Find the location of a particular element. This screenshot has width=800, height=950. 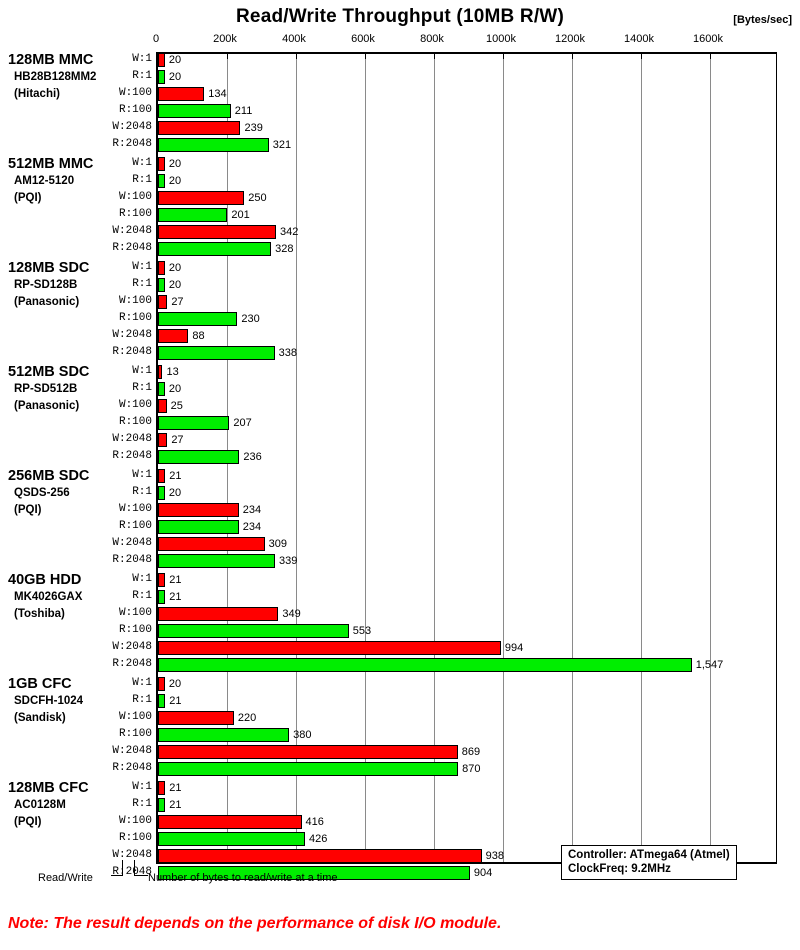

bar-track: 321 is located at coordinates (479, 145).